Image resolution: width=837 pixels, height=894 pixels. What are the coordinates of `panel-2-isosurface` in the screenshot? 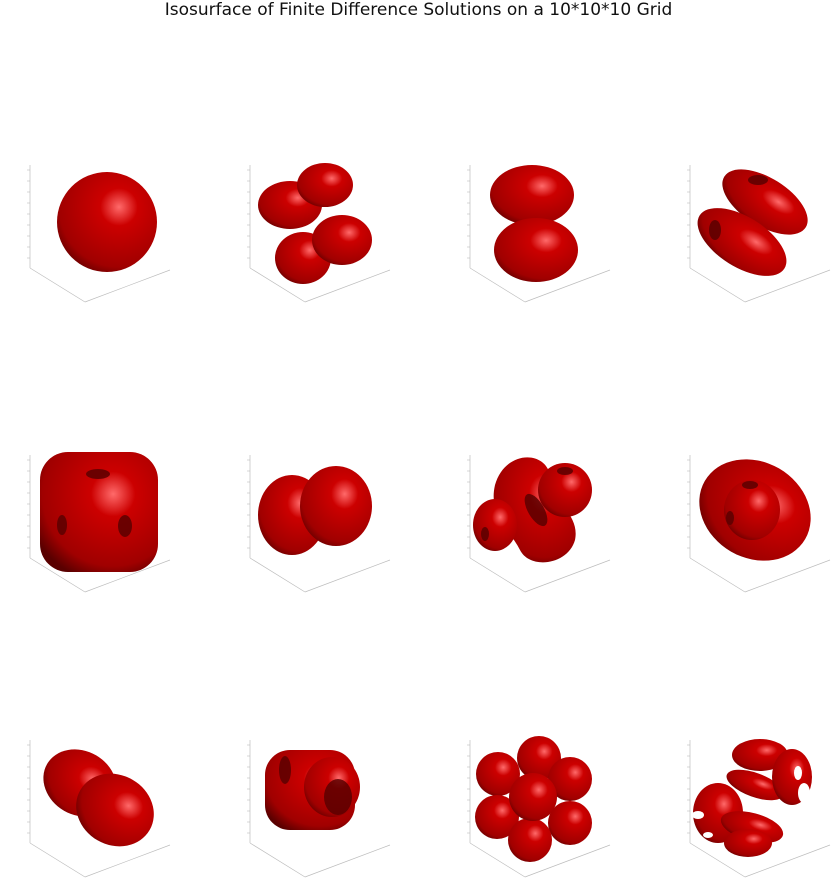 It's located at (319, 233).